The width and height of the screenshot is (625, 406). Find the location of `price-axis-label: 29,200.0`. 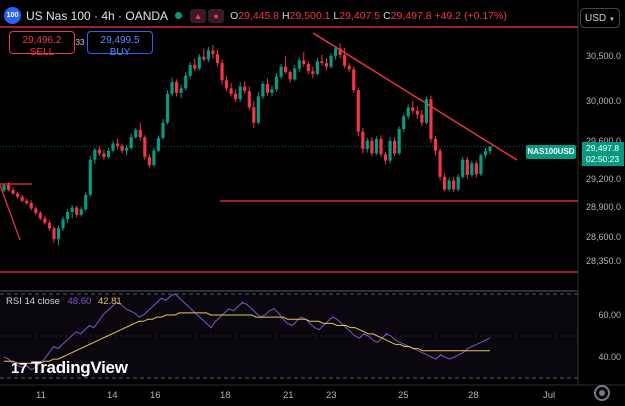

price-axis-label: 29,200.0 is located at coordinates (603, 179).